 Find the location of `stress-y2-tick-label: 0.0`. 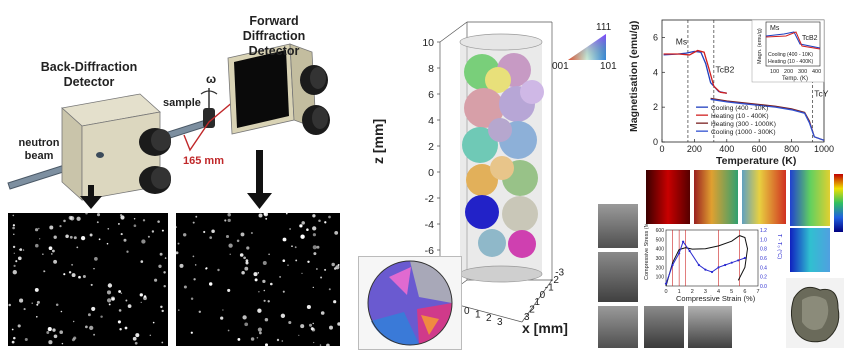

stress-y2-tick-label: 0.0 is located at coordinates (763, 287).